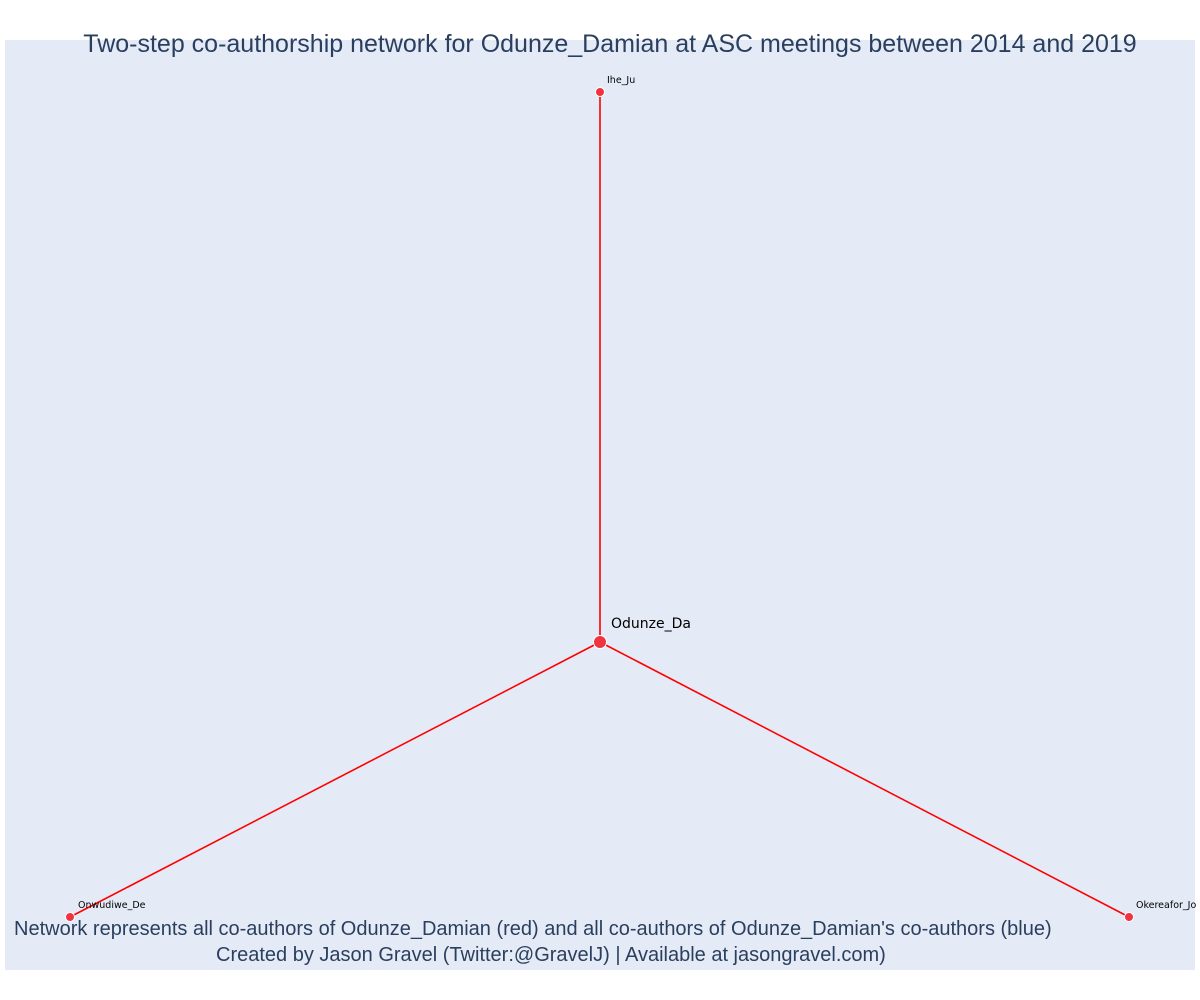 This screenshot has height=1000, width=1200. I want to click on node-ihe, so click(600, 92).